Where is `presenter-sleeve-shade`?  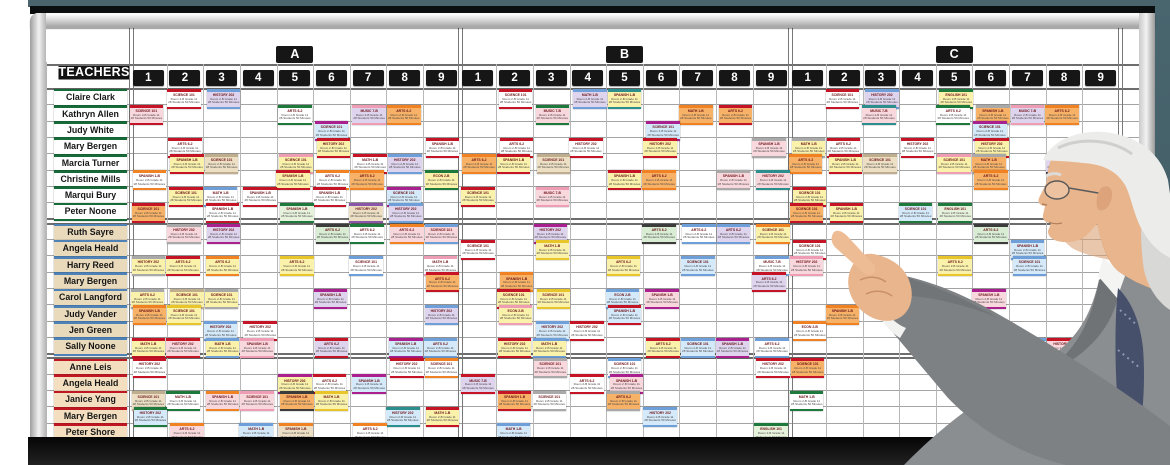 presenter-sleeve-shade is located at coordinates (942, 295).